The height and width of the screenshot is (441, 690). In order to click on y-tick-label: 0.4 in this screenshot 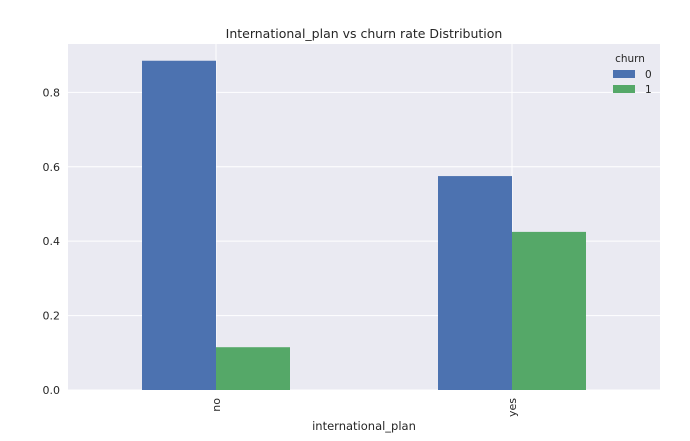, I will do `click(52, 241)`.